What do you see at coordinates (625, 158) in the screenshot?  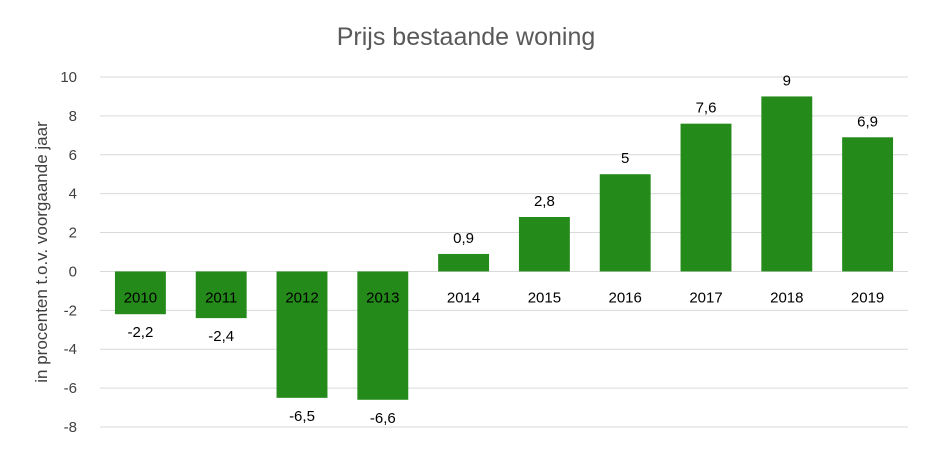 I see `data-label: 5` at bounding box center [625, 158].